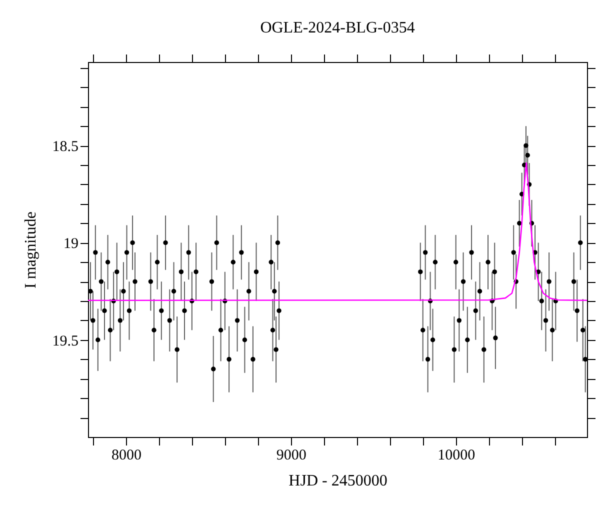  Describe the element at coordinates (65, 147) in the screenshot. I see `y-tick-label: 18.5` at that location.